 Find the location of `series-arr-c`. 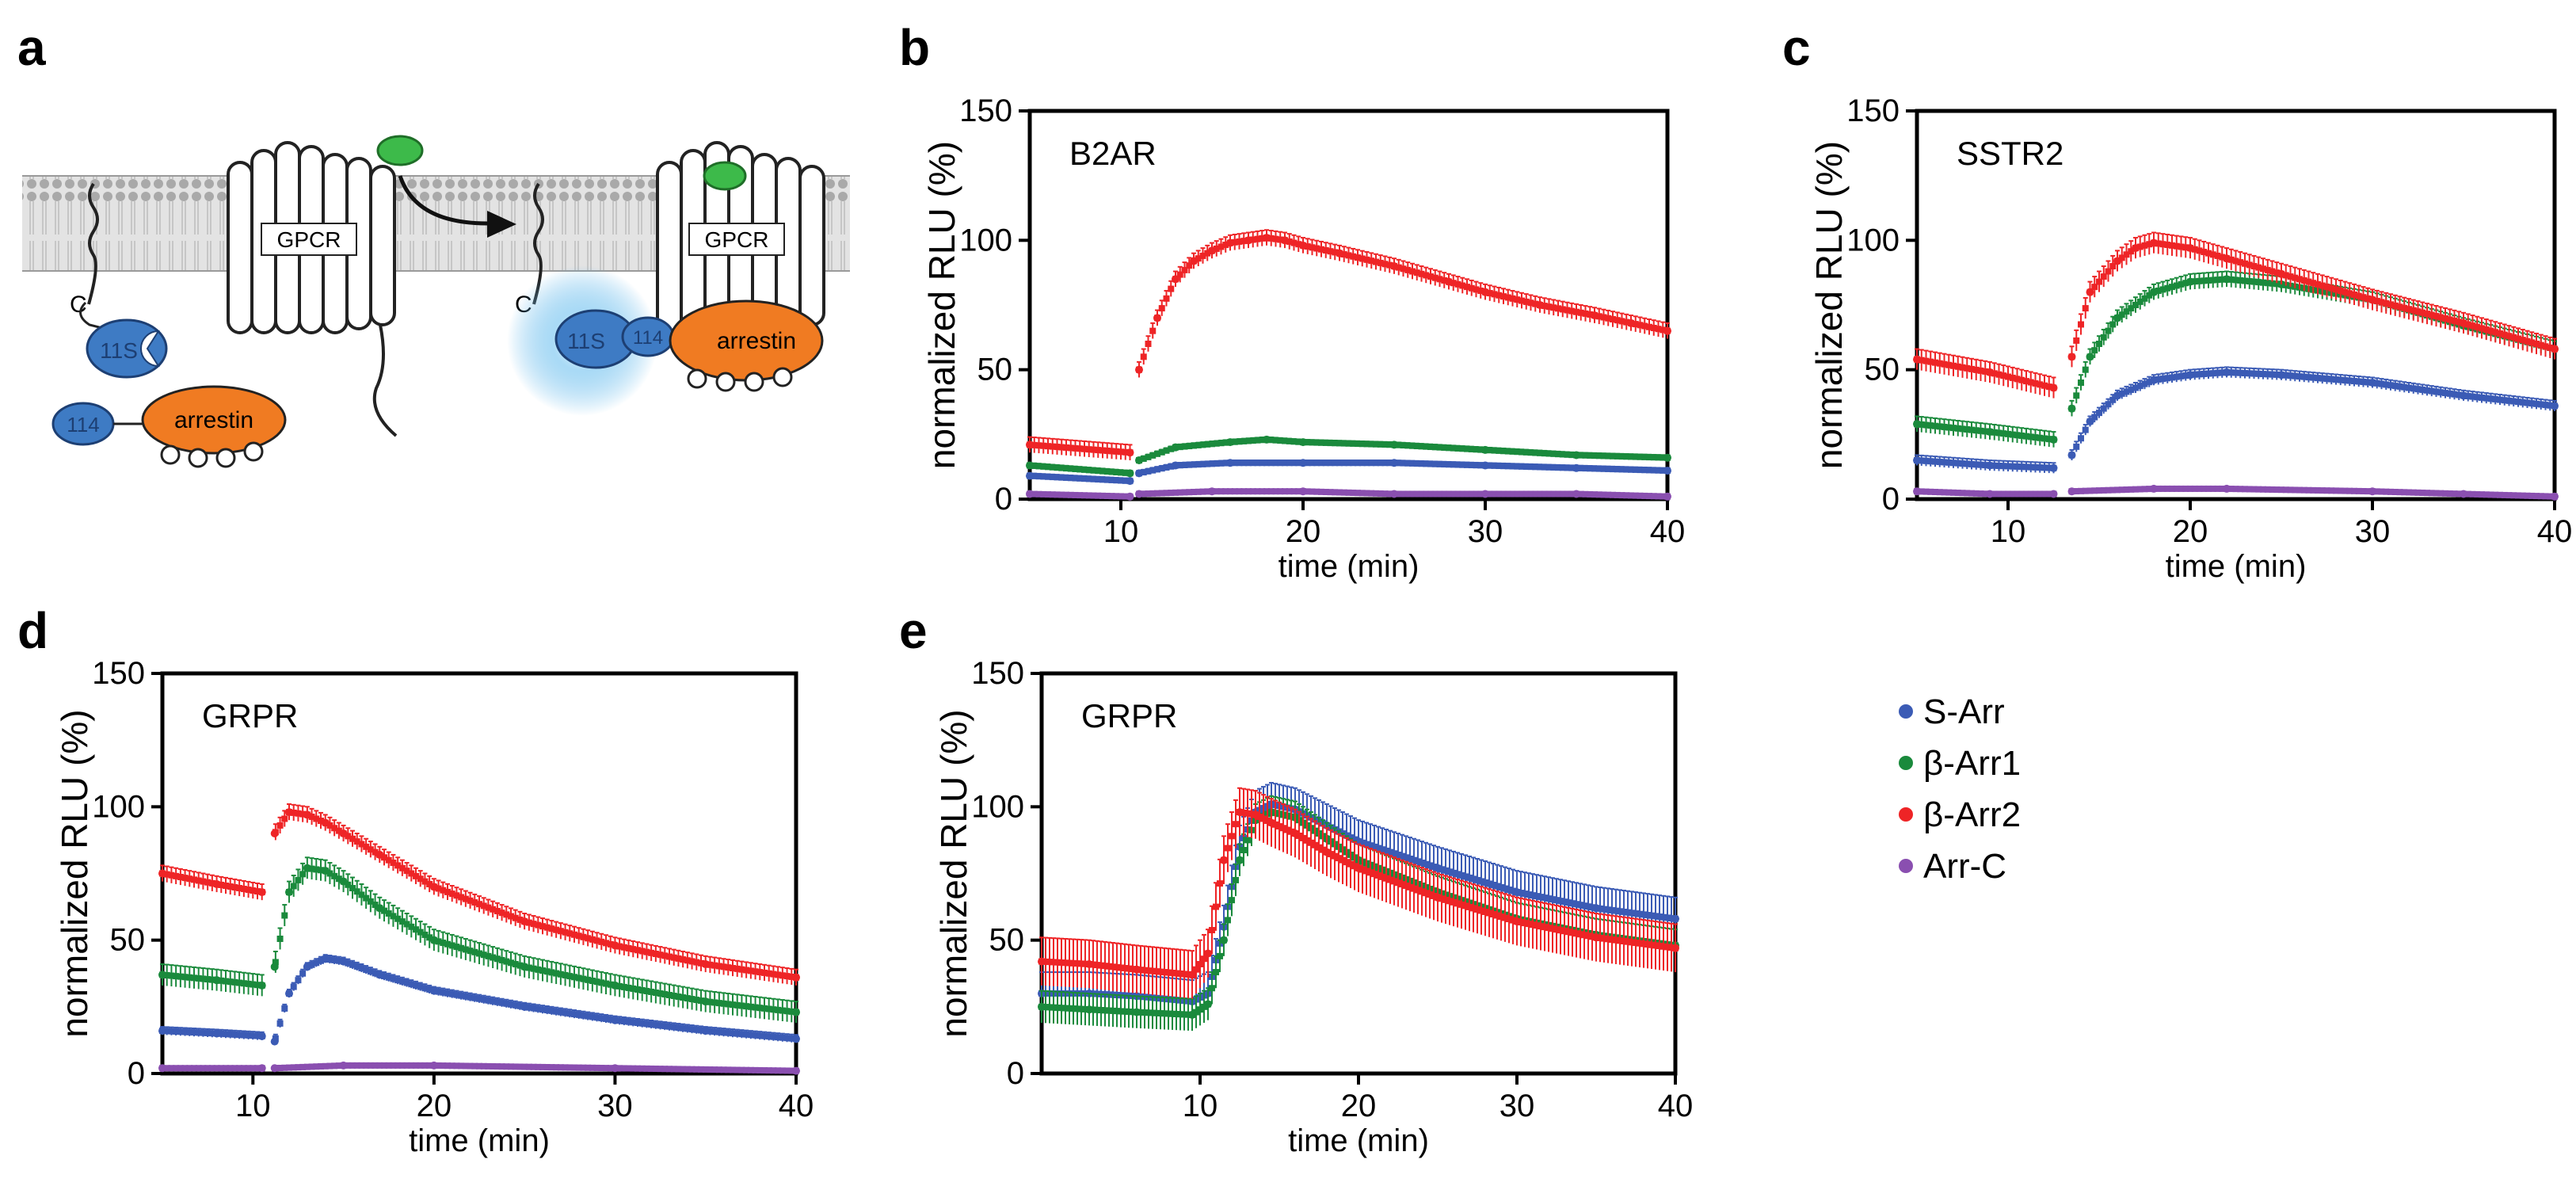

series-arr-c is located at coordinates (479, 1068).